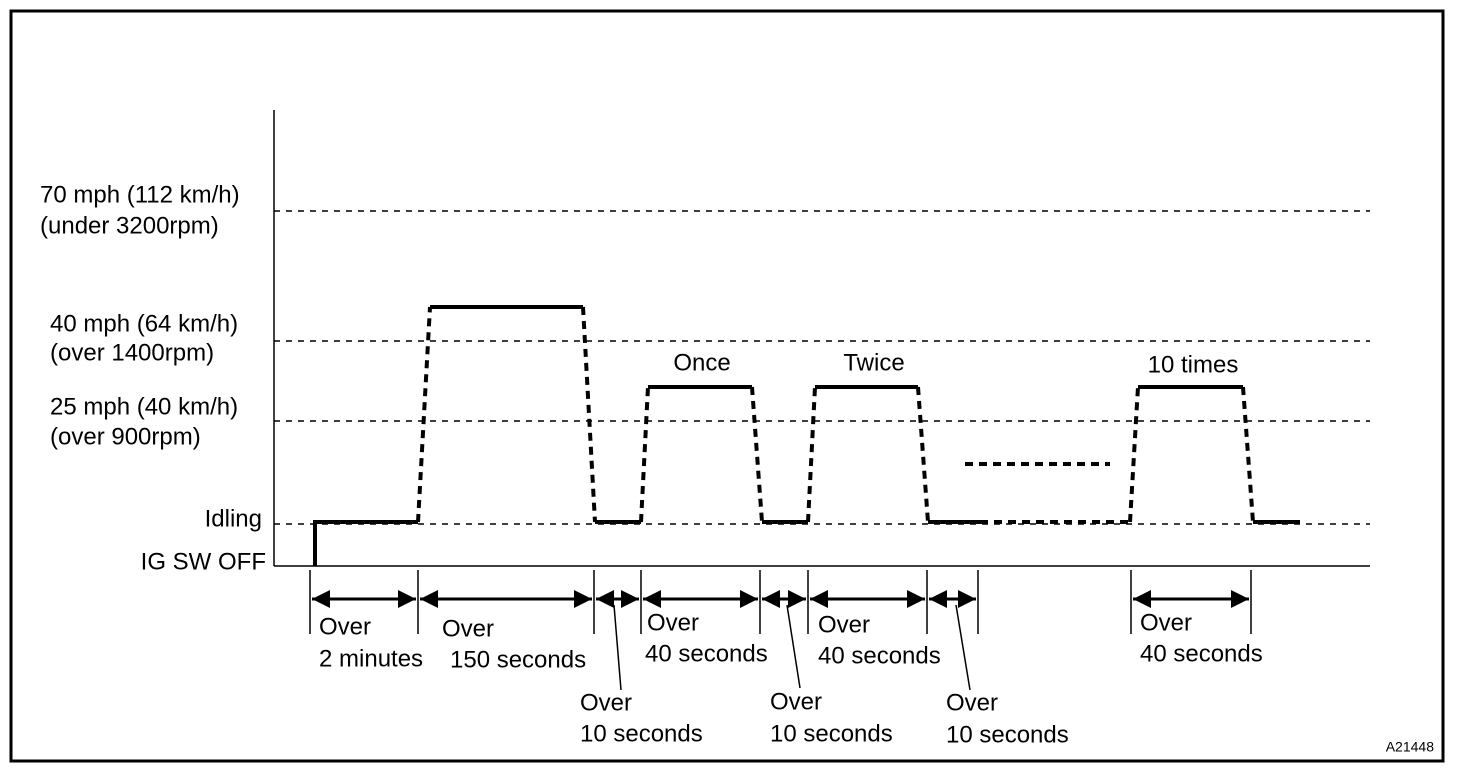 The height and width of the screenshot is (777, 1472). I want to click on level-label: Idling, so click(233, 518).